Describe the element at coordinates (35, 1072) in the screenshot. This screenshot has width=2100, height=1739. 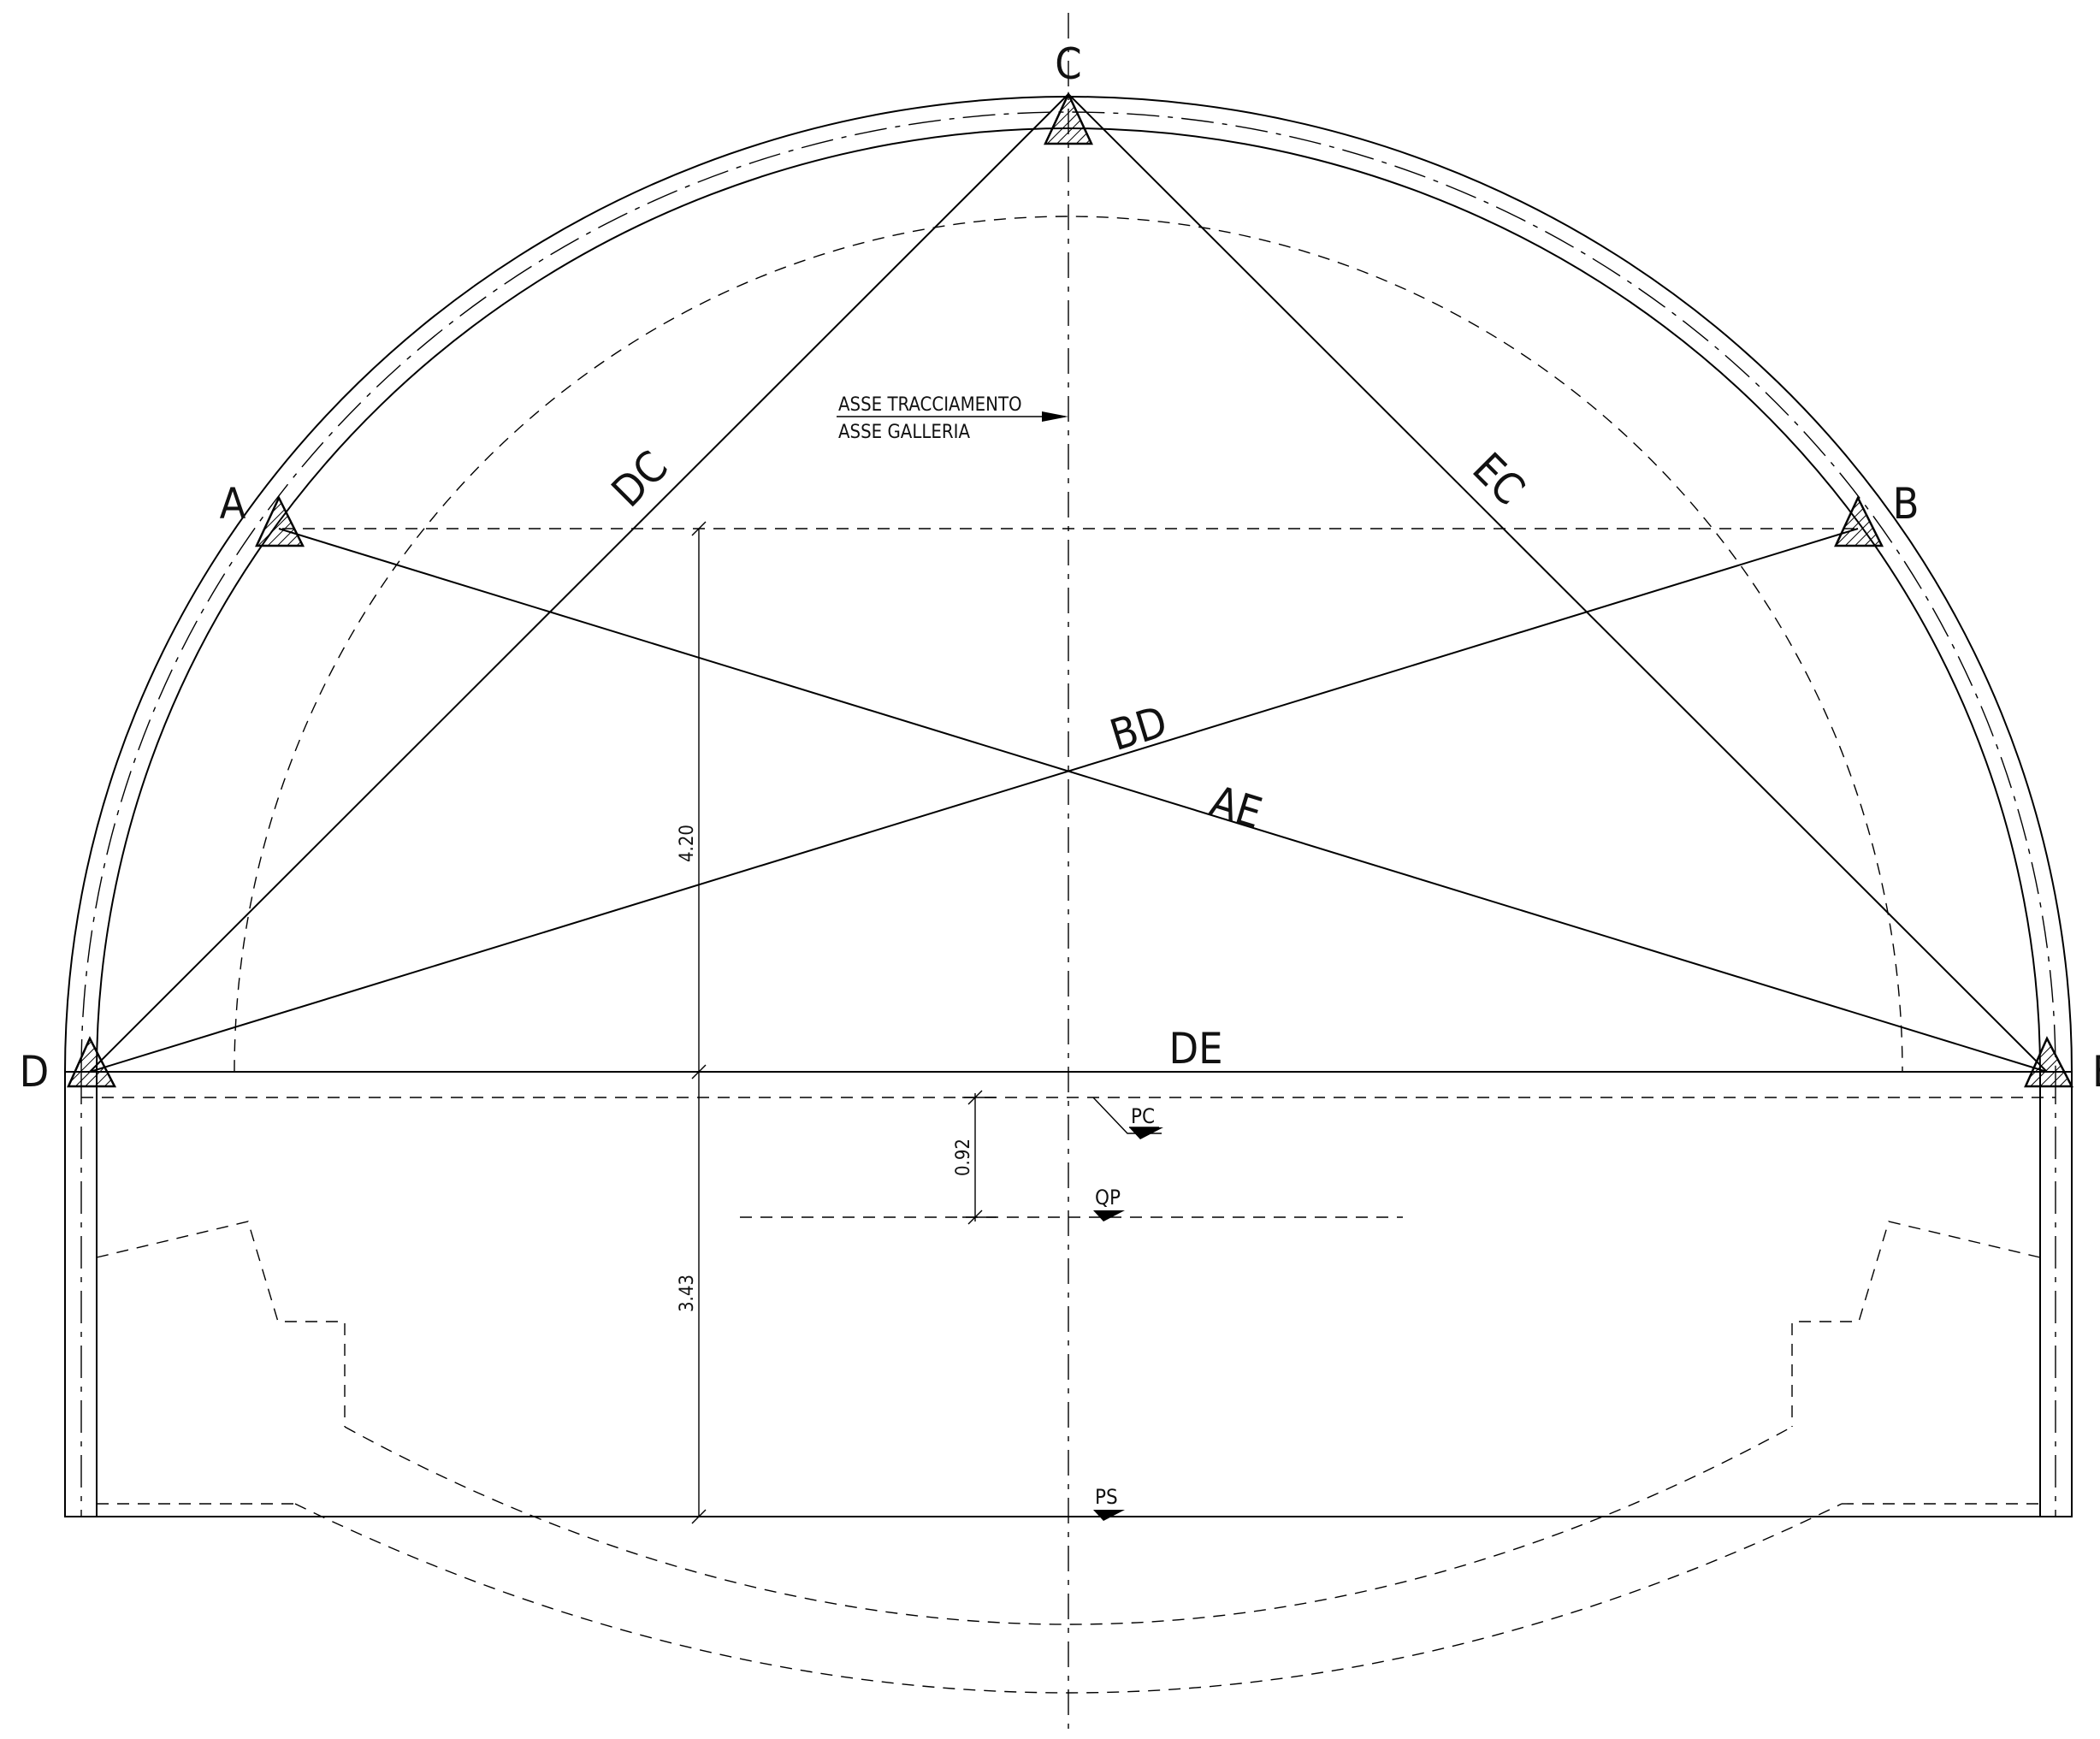
I see `label-point-d: D` at that location.